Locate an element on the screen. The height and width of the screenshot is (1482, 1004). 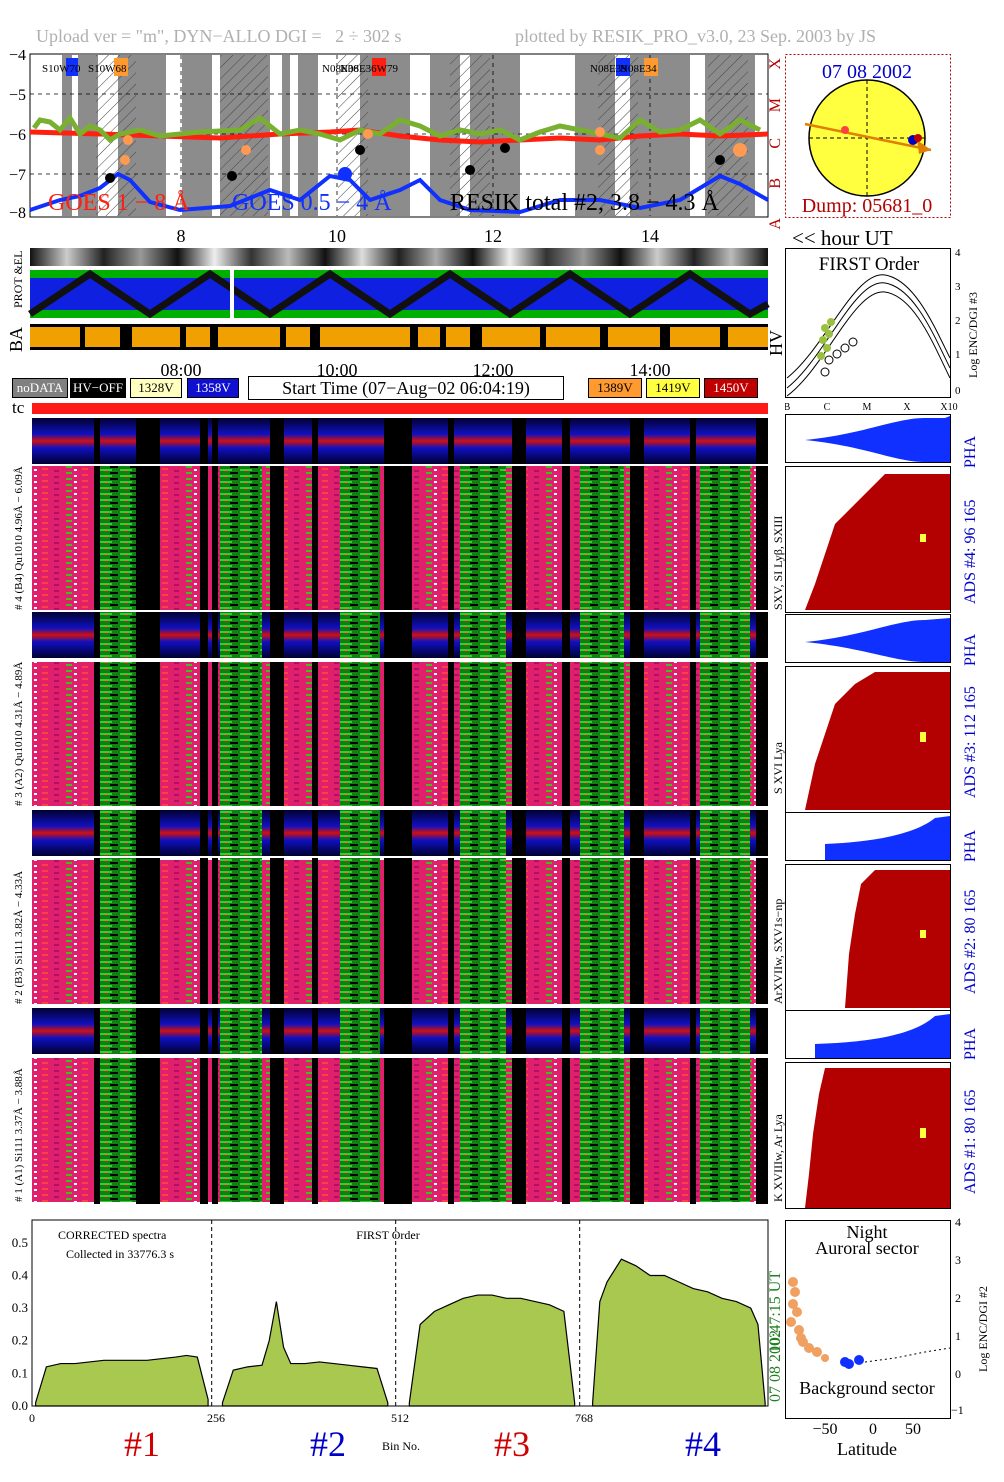
spectrum-order: FIRST Order is located at coordinates (387, 1235).